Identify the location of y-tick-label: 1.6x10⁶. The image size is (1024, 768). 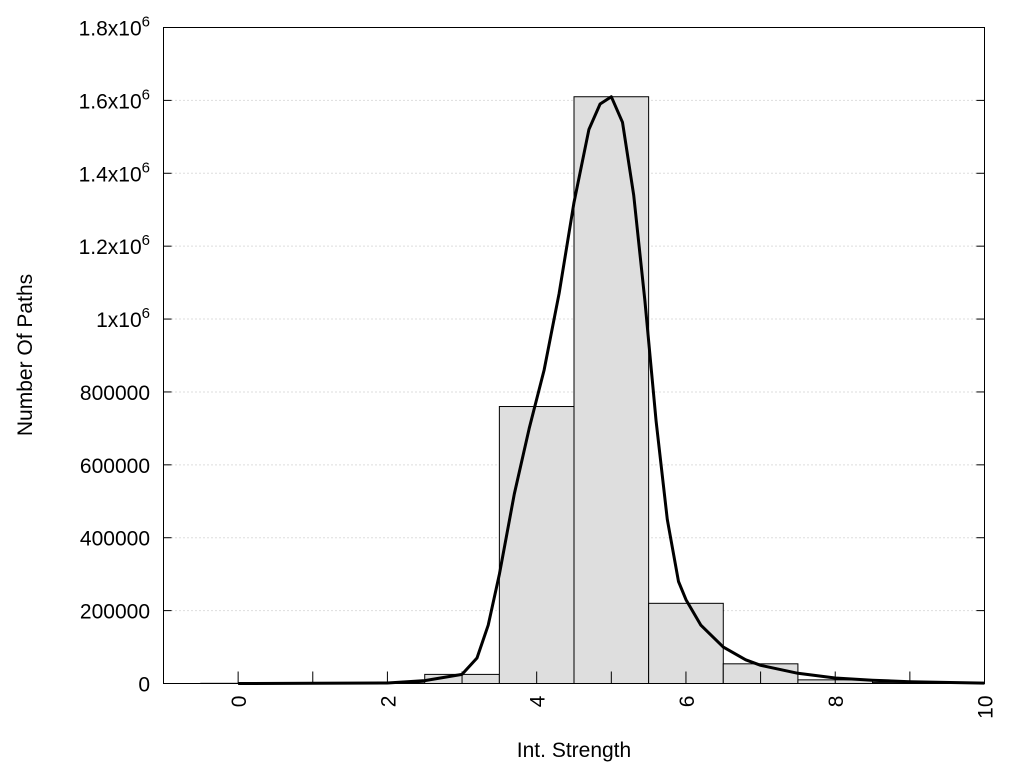
(114, 99).